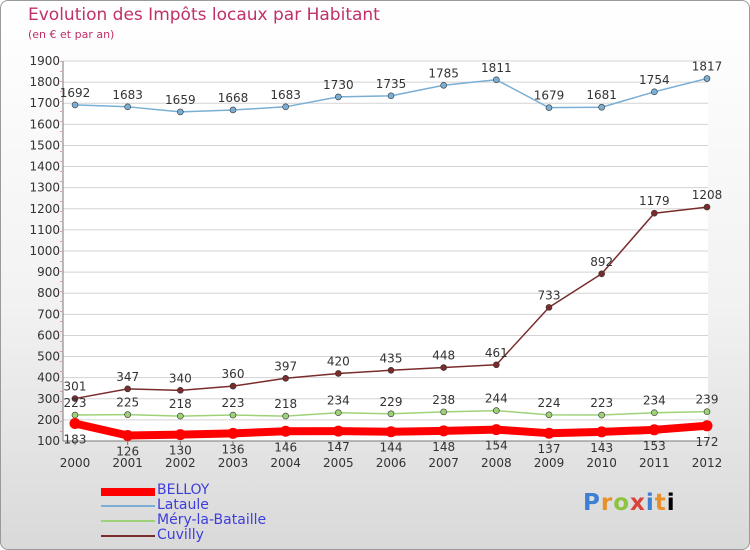 This screenshot has width=750, height=550. What do you see at coordinates (71, 34) in the screenshot?
I see `chart-subtitle: (en € et par an)` at bounding box center [71, 34].